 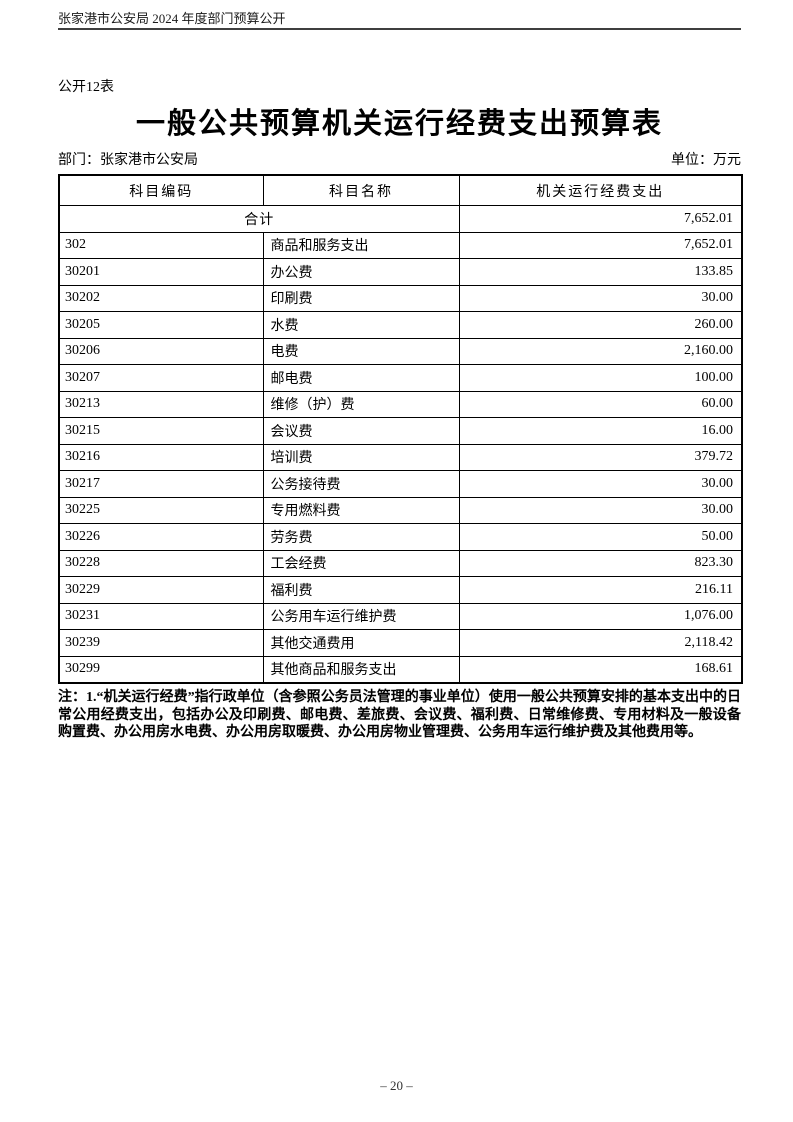 What do you see at coordinates (161, 537) in the screenshot?
I see `table-cell-code: 30226` at bounding box center [161, 537].